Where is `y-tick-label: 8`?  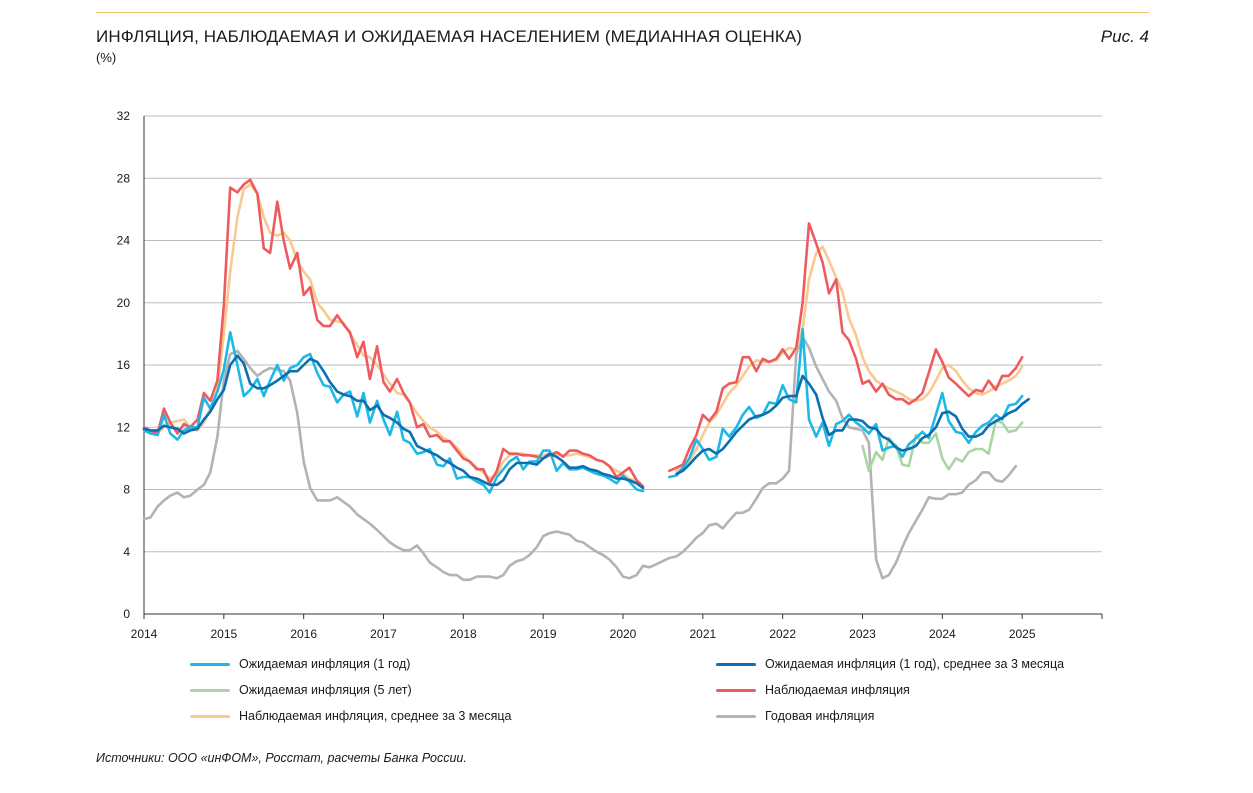 y-tick-label: 8 is located at coordinates (126, 490).